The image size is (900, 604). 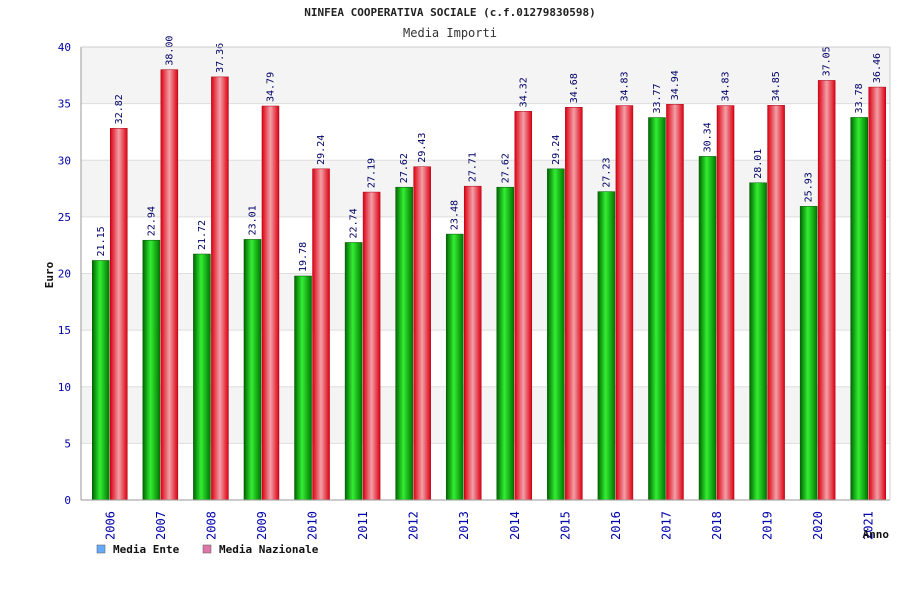 What do you see at coordinates (363, 525) in the screenshot?
I see `x-tick-label: 2011` at bounding box center [363, 525].